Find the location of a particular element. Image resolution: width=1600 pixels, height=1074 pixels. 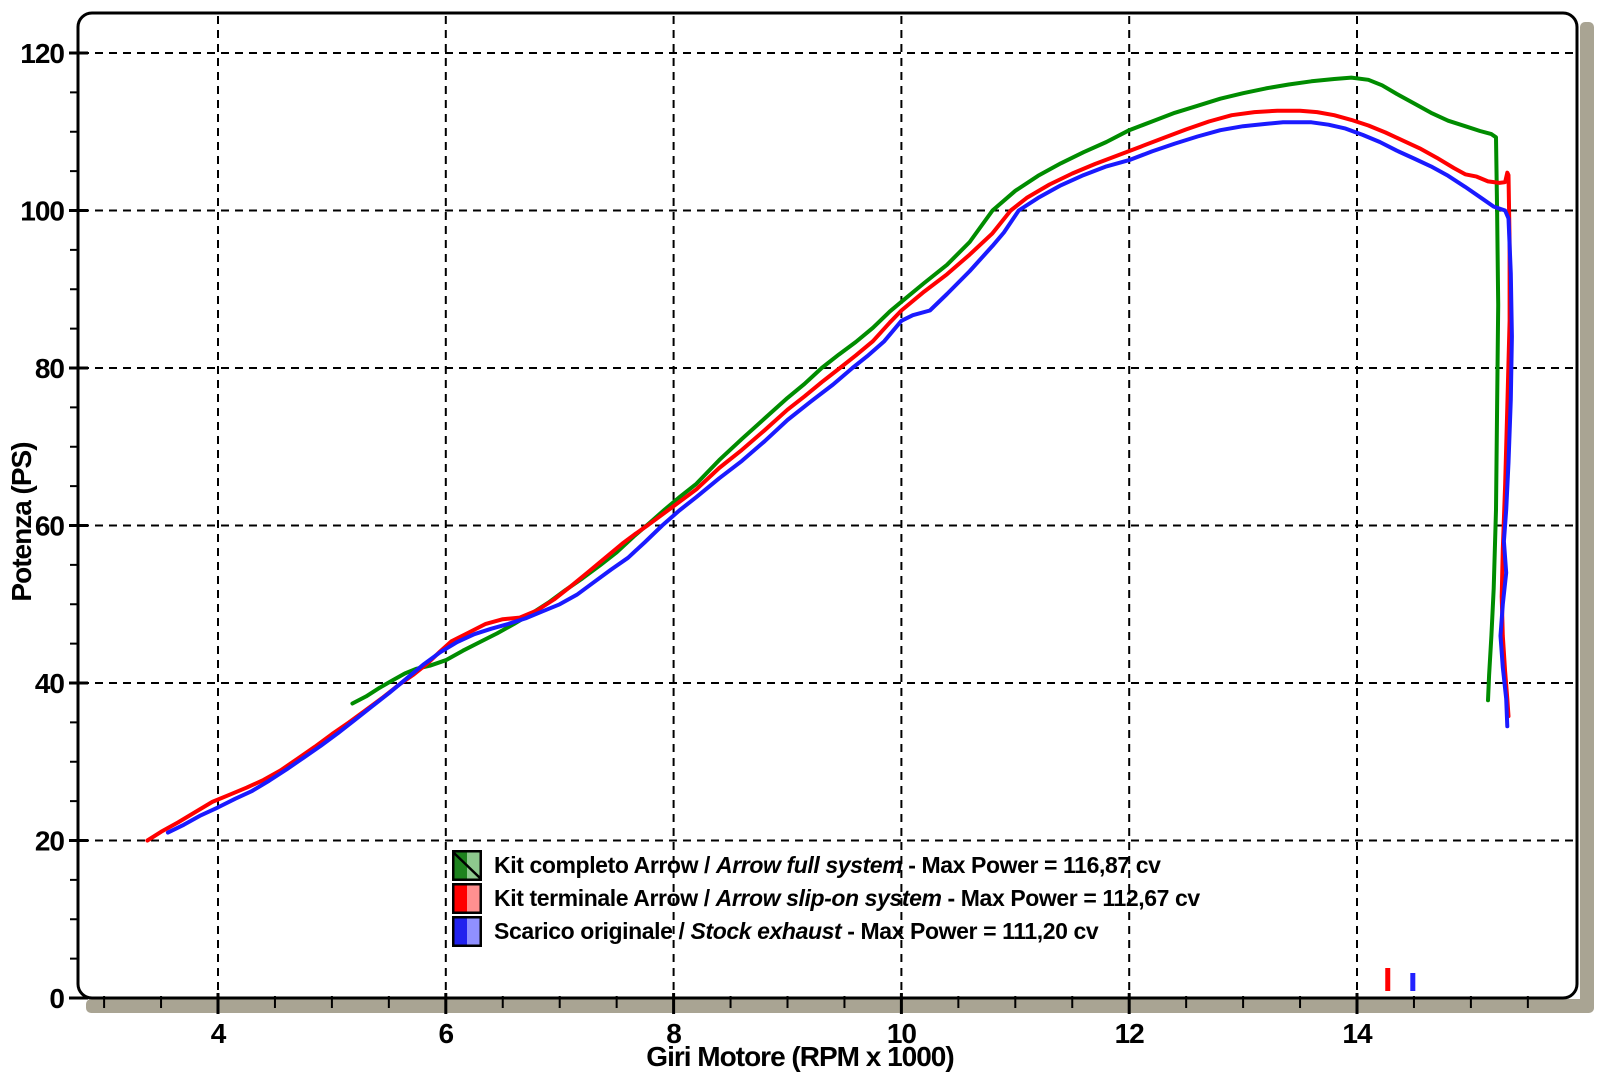

legend-swatch-slip-on is located at coordinates (467, 898).